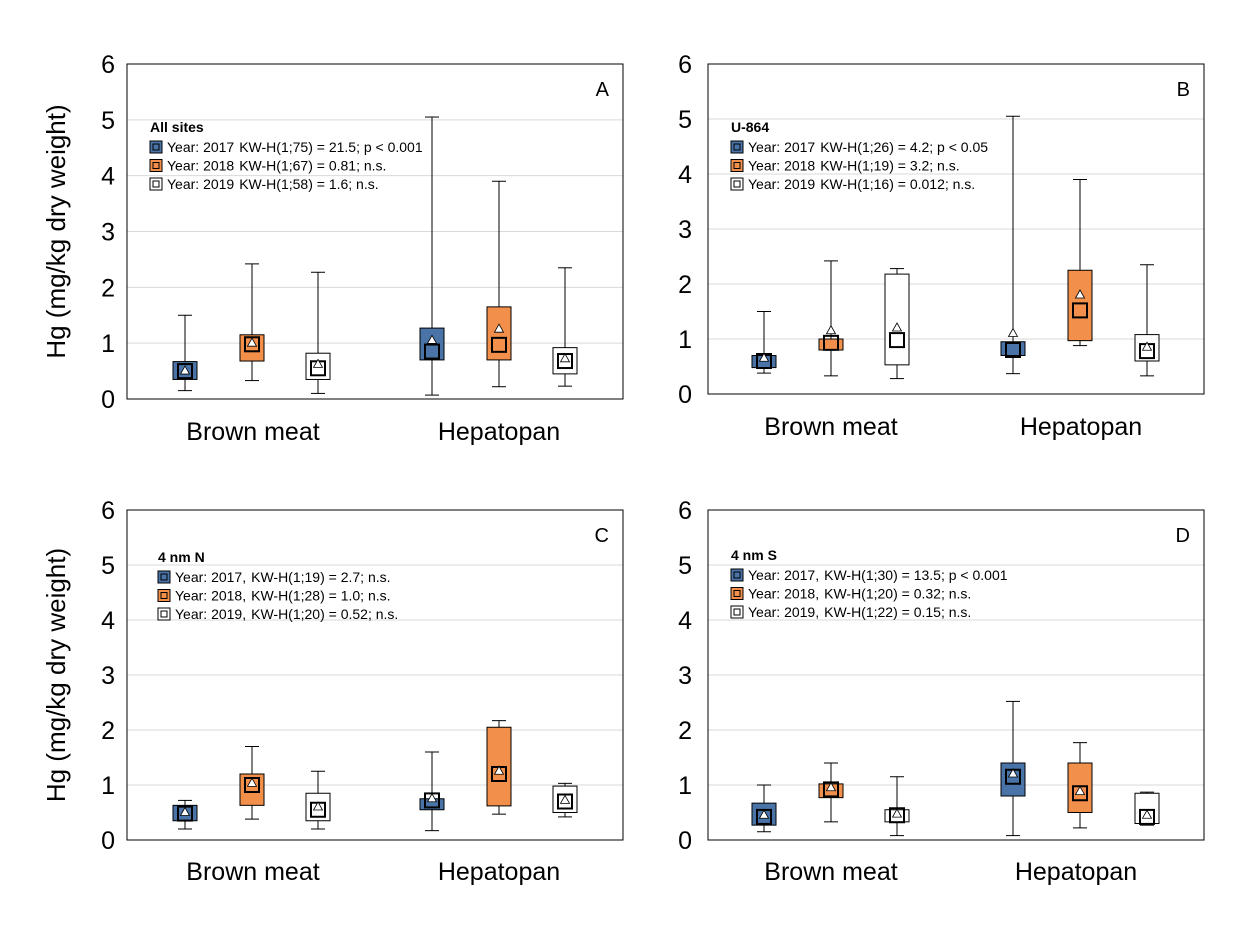 The height and width of the screenshot is (941, 1253). I want to click on panel-letter: C, so click(602, 536).